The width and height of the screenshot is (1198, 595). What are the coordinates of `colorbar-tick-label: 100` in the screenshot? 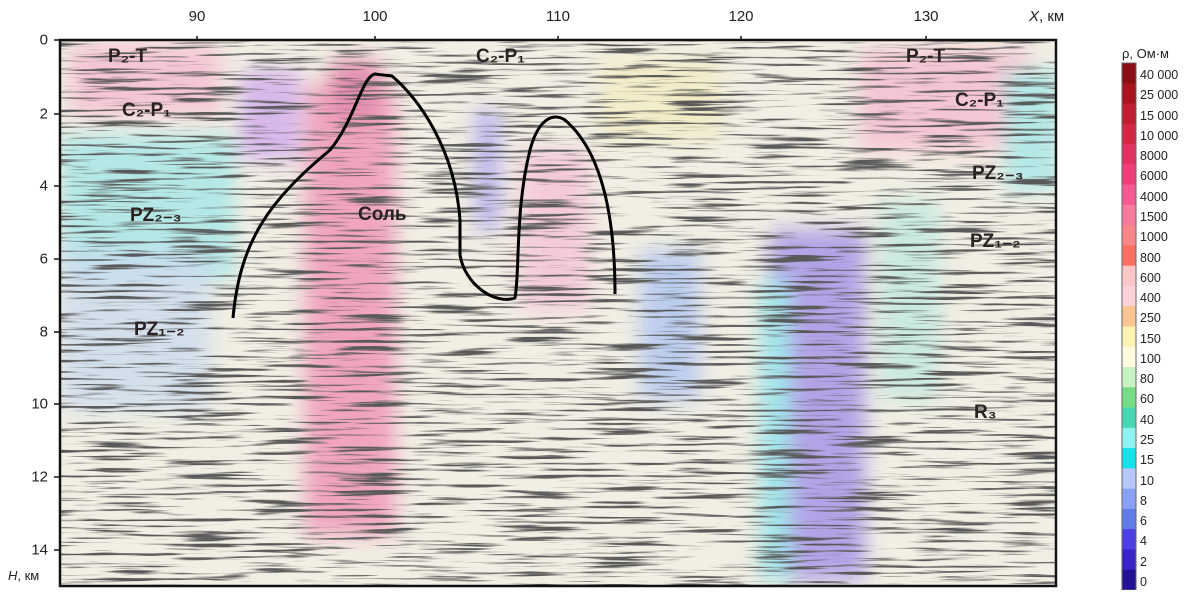 It's located at (1150, 358).